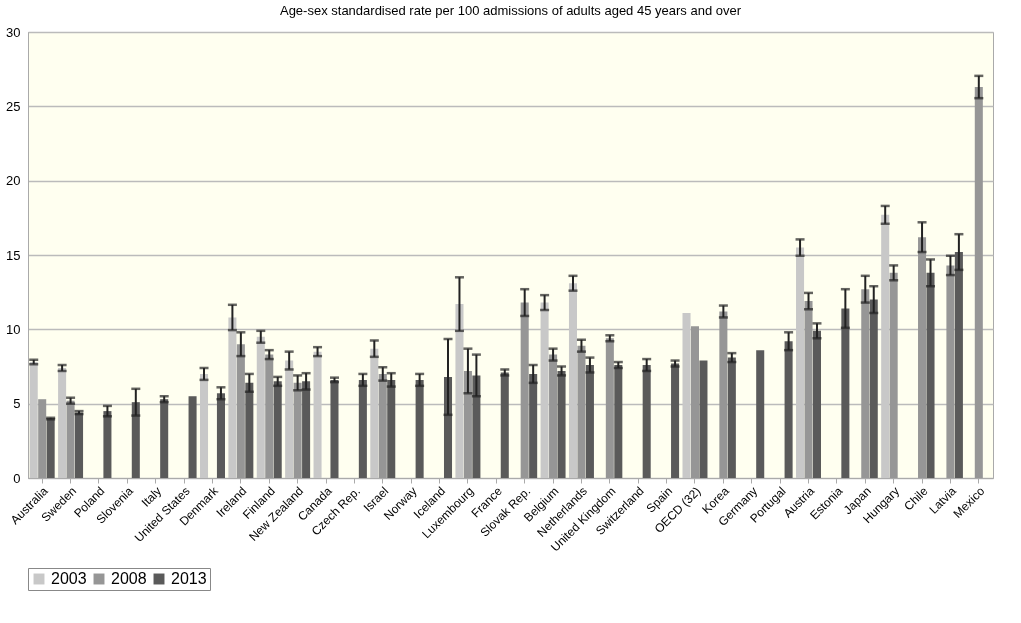  What do you see at coordinates (17, 404) in the screenshot?
I see `y-tick-label: 5` at bounding box center [17, 404].